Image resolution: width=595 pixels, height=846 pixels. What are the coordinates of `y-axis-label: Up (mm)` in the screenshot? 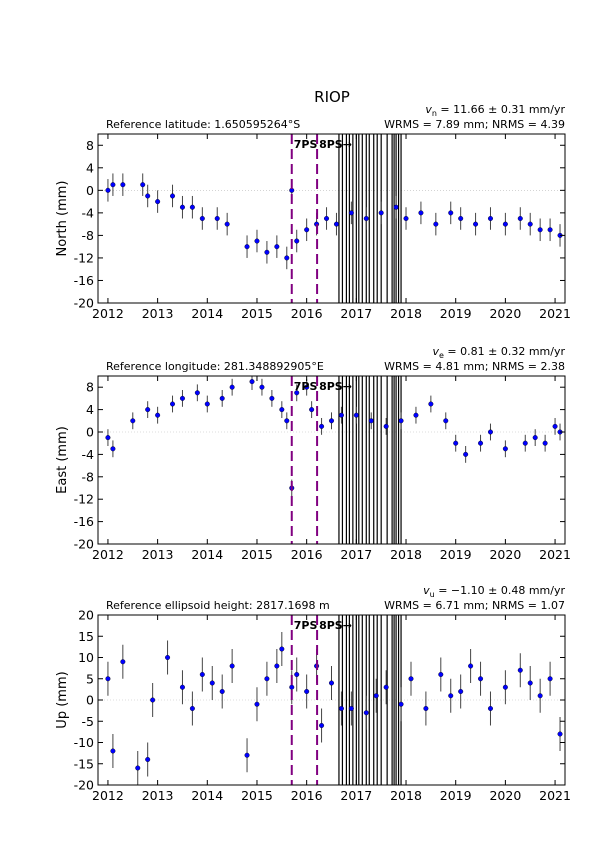 It's located at (62, 699).